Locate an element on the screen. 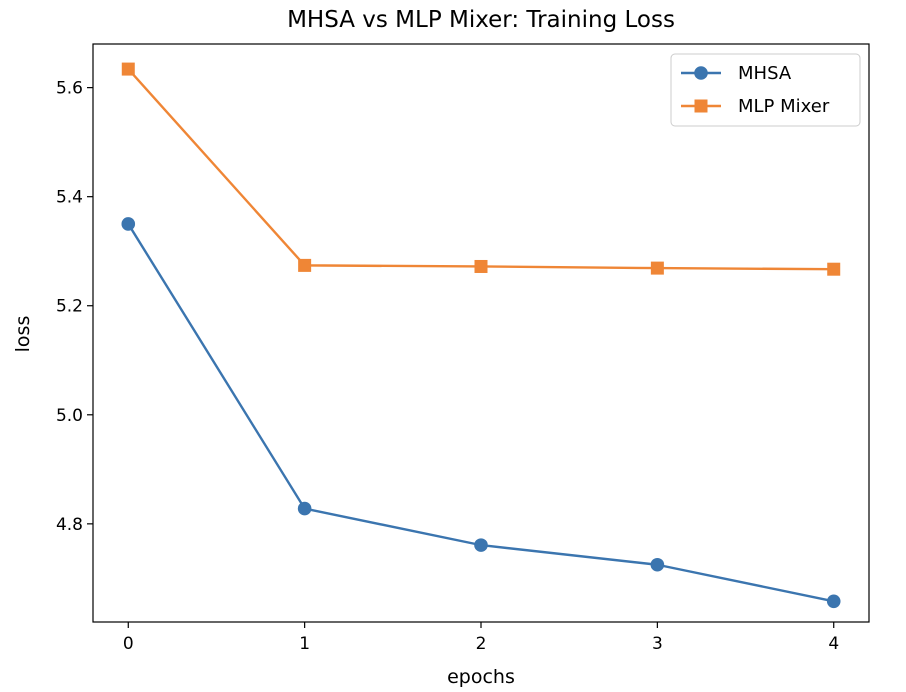 This screenshot has width=906, height=692. legend-marker-mlp-mixer is located at coordinates (701, 106).